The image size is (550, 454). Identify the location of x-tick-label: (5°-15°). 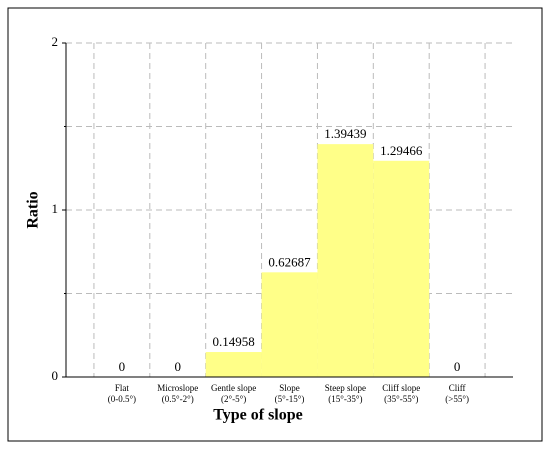
(290, 399).